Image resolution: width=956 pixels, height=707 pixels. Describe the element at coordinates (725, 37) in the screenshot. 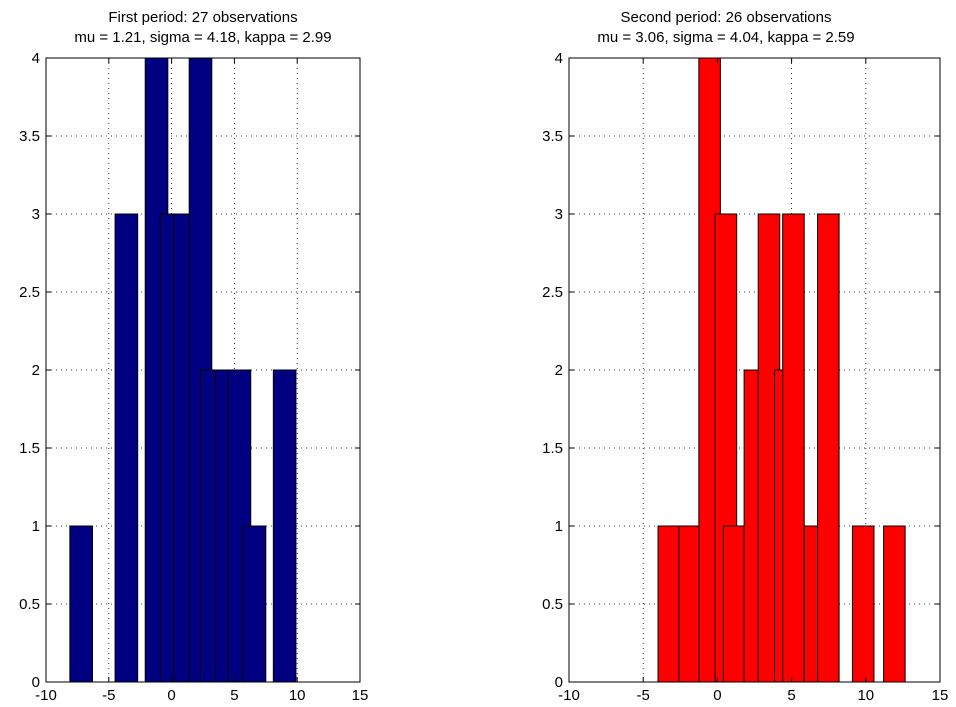

I see `chart-subtitle: mu = 3.06, sigma = 4.04, kappa = 2.59` at that location.